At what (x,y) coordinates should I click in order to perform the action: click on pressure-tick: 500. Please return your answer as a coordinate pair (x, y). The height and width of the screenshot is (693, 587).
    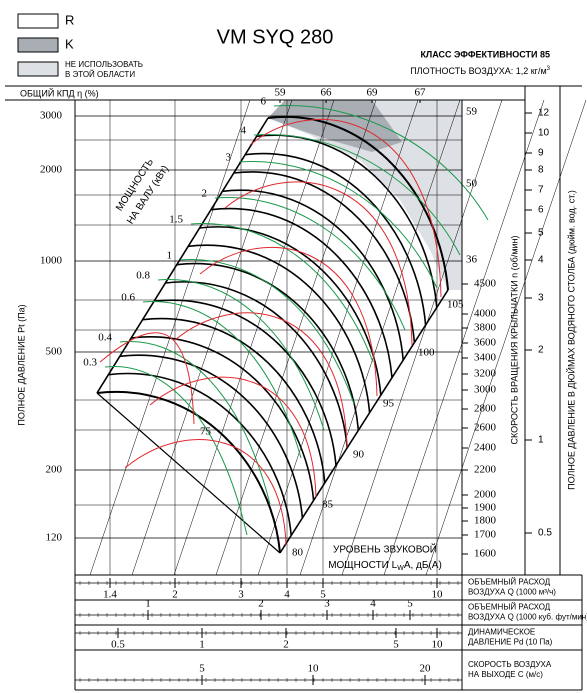
    Looking at the image, I should click on (54, 352).